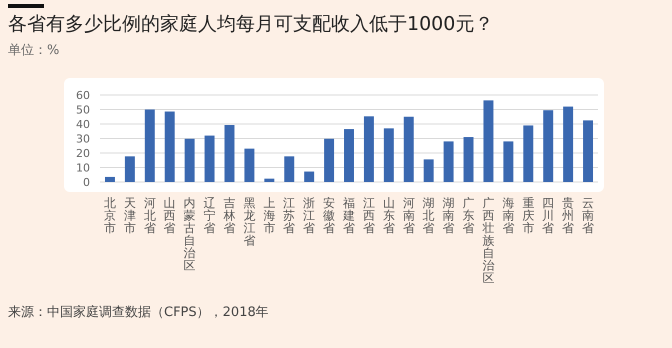 The height and width of the screenshot is (348, 672). What do you see at coordinates (251, 24) in the screenshot?
I see `chart-title: 各省有多少比例的家庭人均每月可支配收入低于1000元？` at bounding box center [251, 24].